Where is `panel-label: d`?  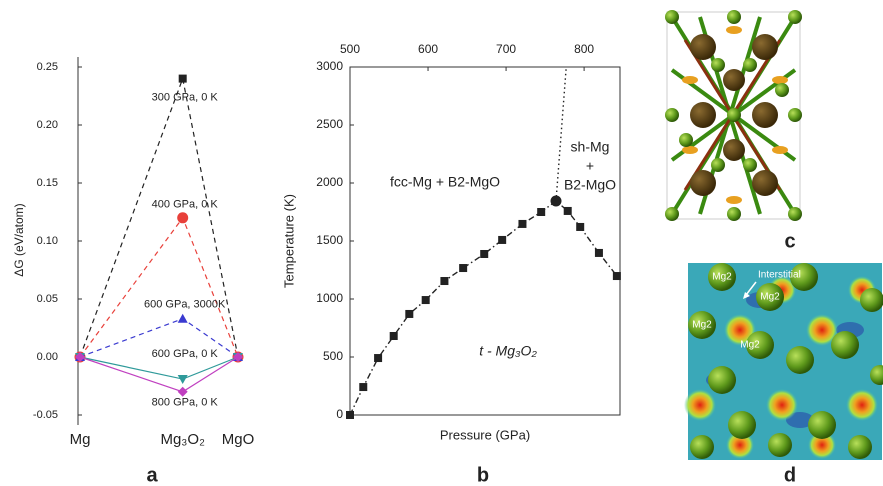
panel-label: d is located at coordinates (790, 475).